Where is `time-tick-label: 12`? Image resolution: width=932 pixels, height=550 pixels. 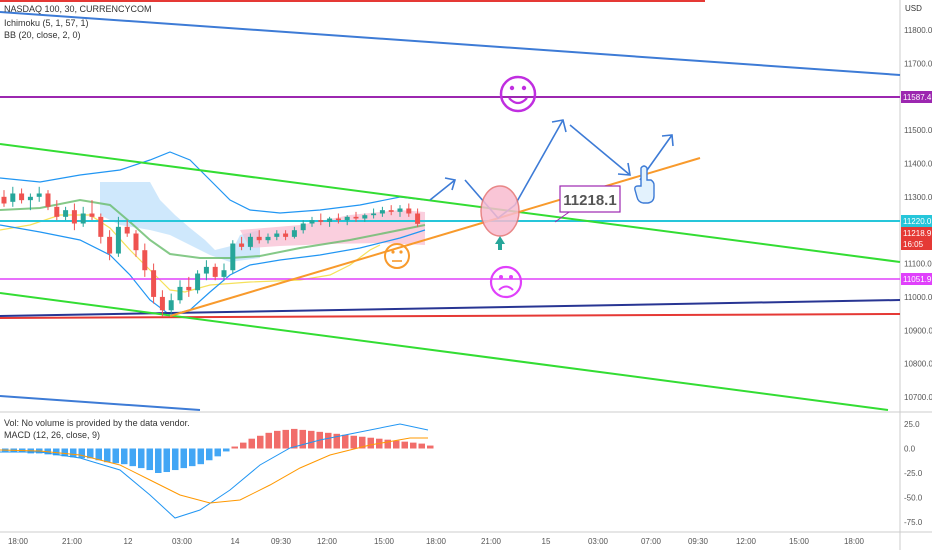 time-tick-label: 12 is located at coordinates (128, 541).